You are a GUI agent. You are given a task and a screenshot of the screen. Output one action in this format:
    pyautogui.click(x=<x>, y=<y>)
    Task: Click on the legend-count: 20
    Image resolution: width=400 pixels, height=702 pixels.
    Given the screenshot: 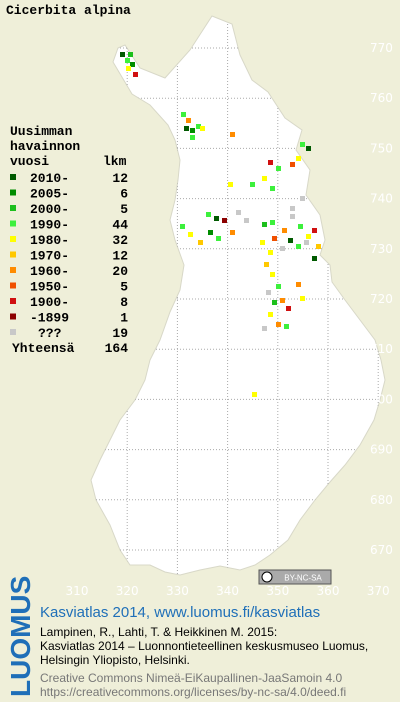 What is the action you would take?
    pyautogui.click(x=120, y=271)
    